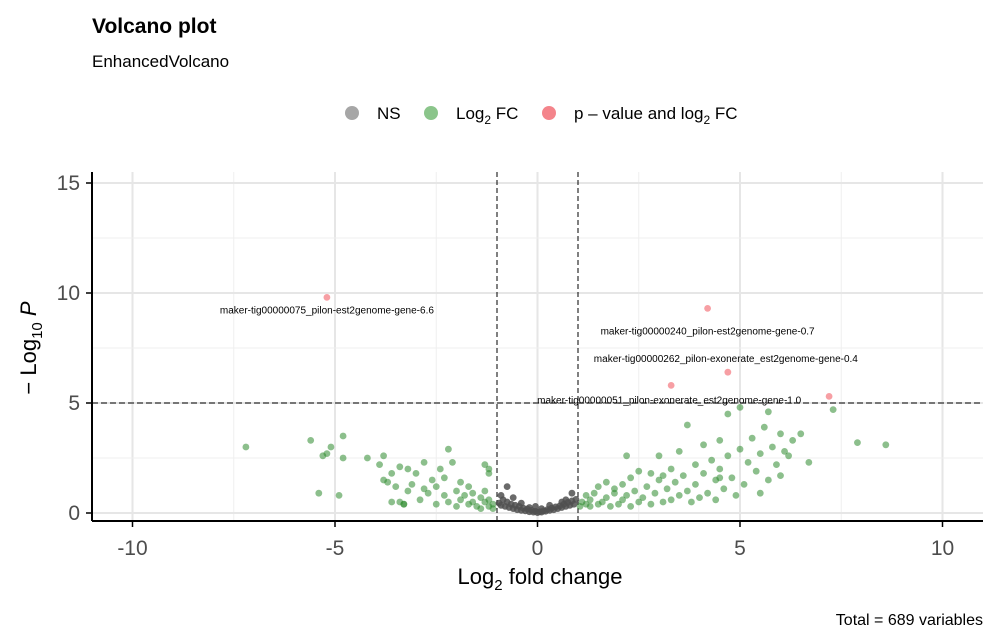  Describe the element at coordinates (74, 513) in the screenshot. I see `y-tick-label: 0` at that location.